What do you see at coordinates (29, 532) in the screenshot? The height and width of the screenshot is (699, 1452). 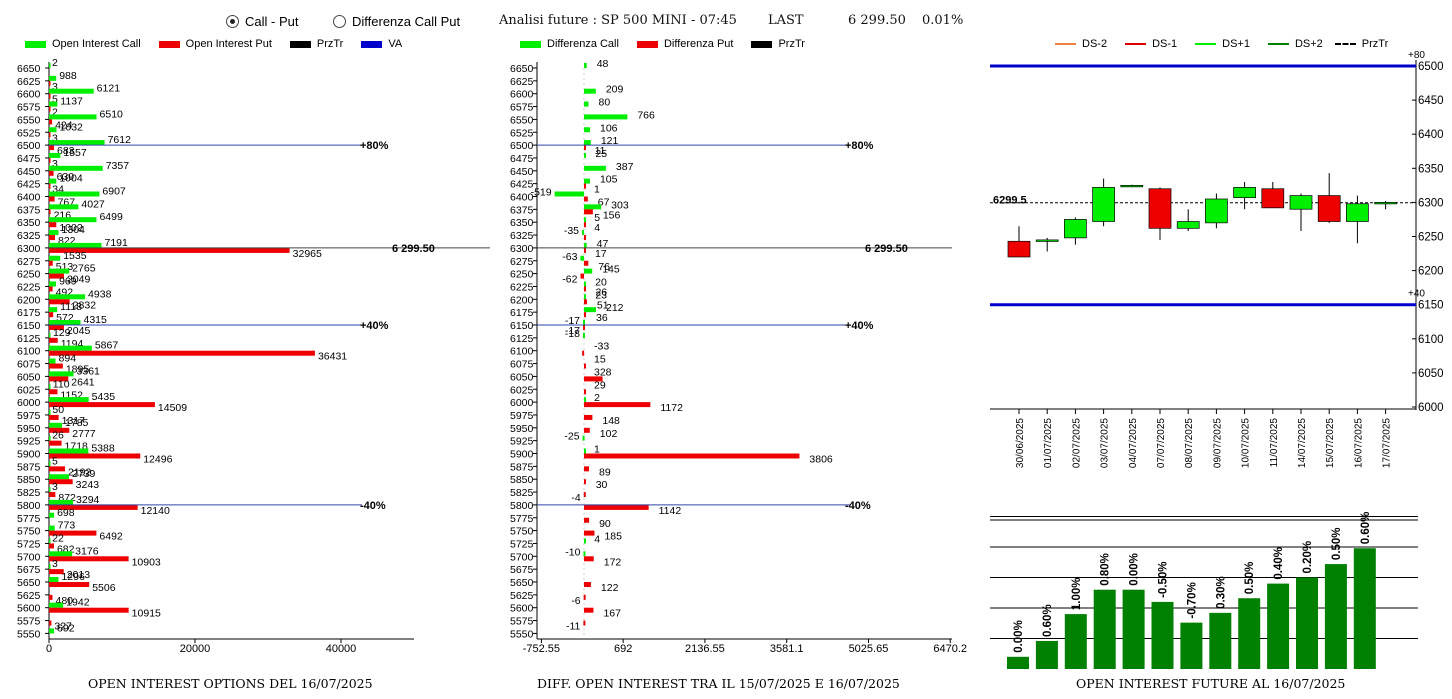 I see `strike-label: 5750` at bounding box center [29, 532].